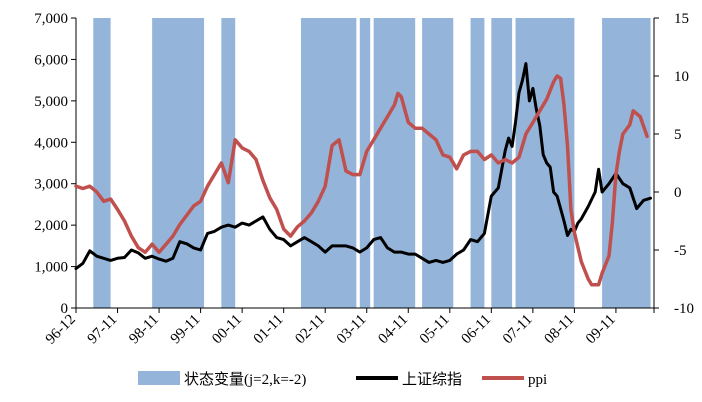 This screenshot has width=702, height=402. Describe the element at coordinates (51, 60) in the screenshot. I see `y-left-tick-label: 6,000` at that location.